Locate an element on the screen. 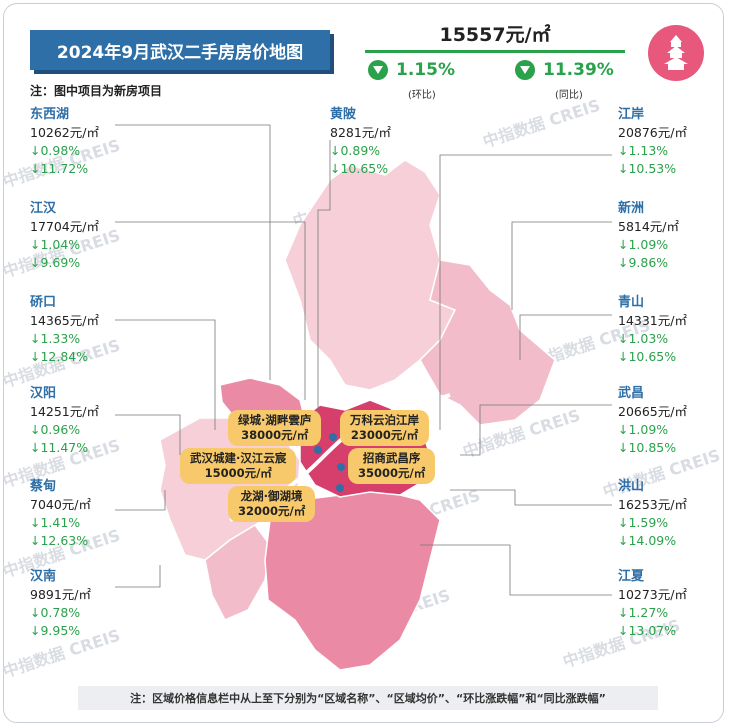 The width and height of the screenshot is (729, 728). project-price: 15000元/㎡ is located at coordinates (238, 473).